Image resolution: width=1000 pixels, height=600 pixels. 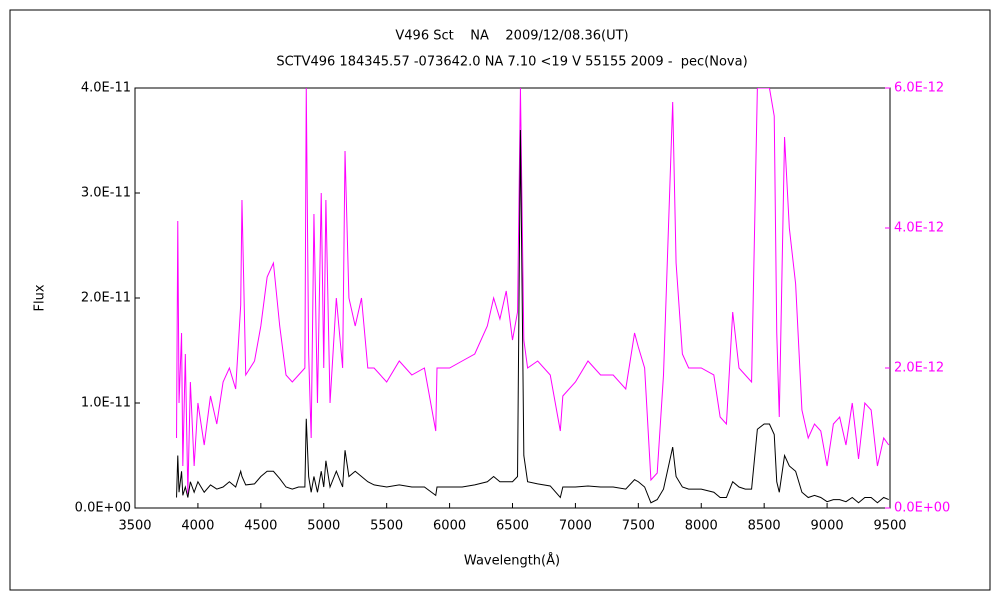 I want to click on y-tick-label: 4.0E-11, so click(x=106, y=88).